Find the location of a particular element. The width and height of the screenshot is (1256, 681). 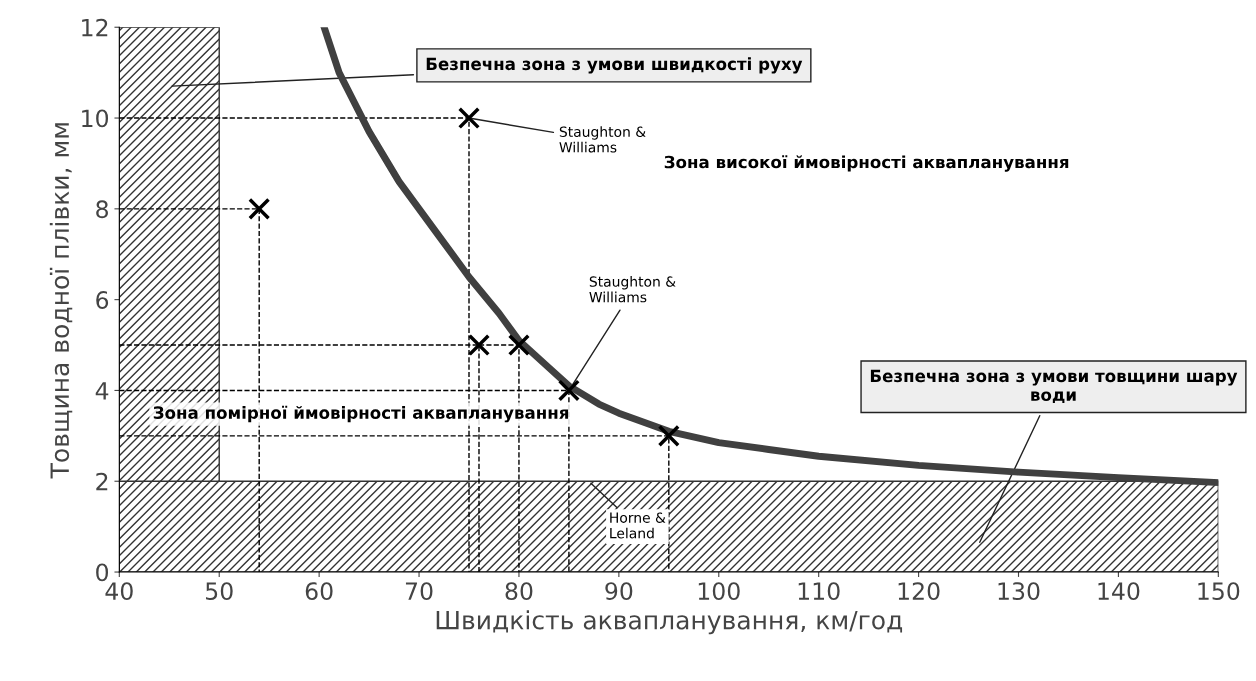

x-tick-label: 60 is located at coordinates (319, 591).